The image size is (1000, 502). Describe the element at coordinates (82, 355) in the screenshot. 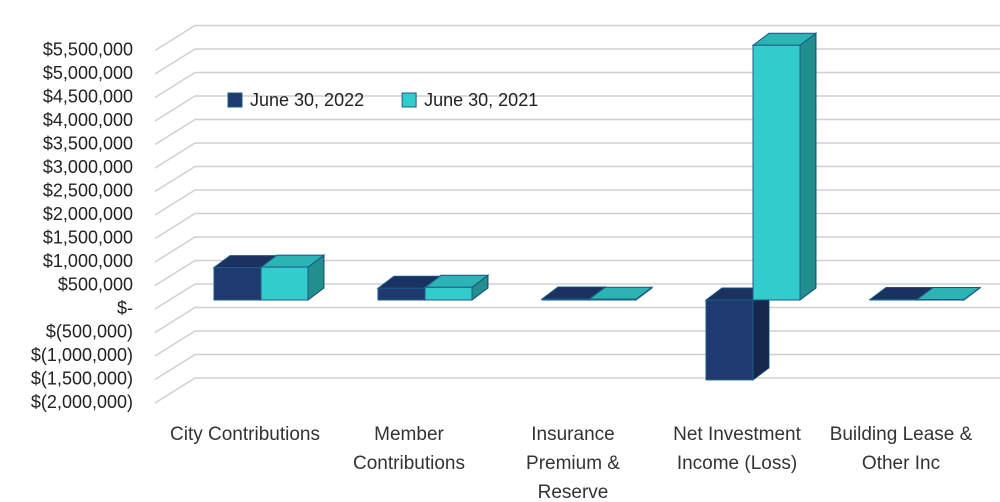

I see `y-tick-label: $(1,000,000)` at that location.